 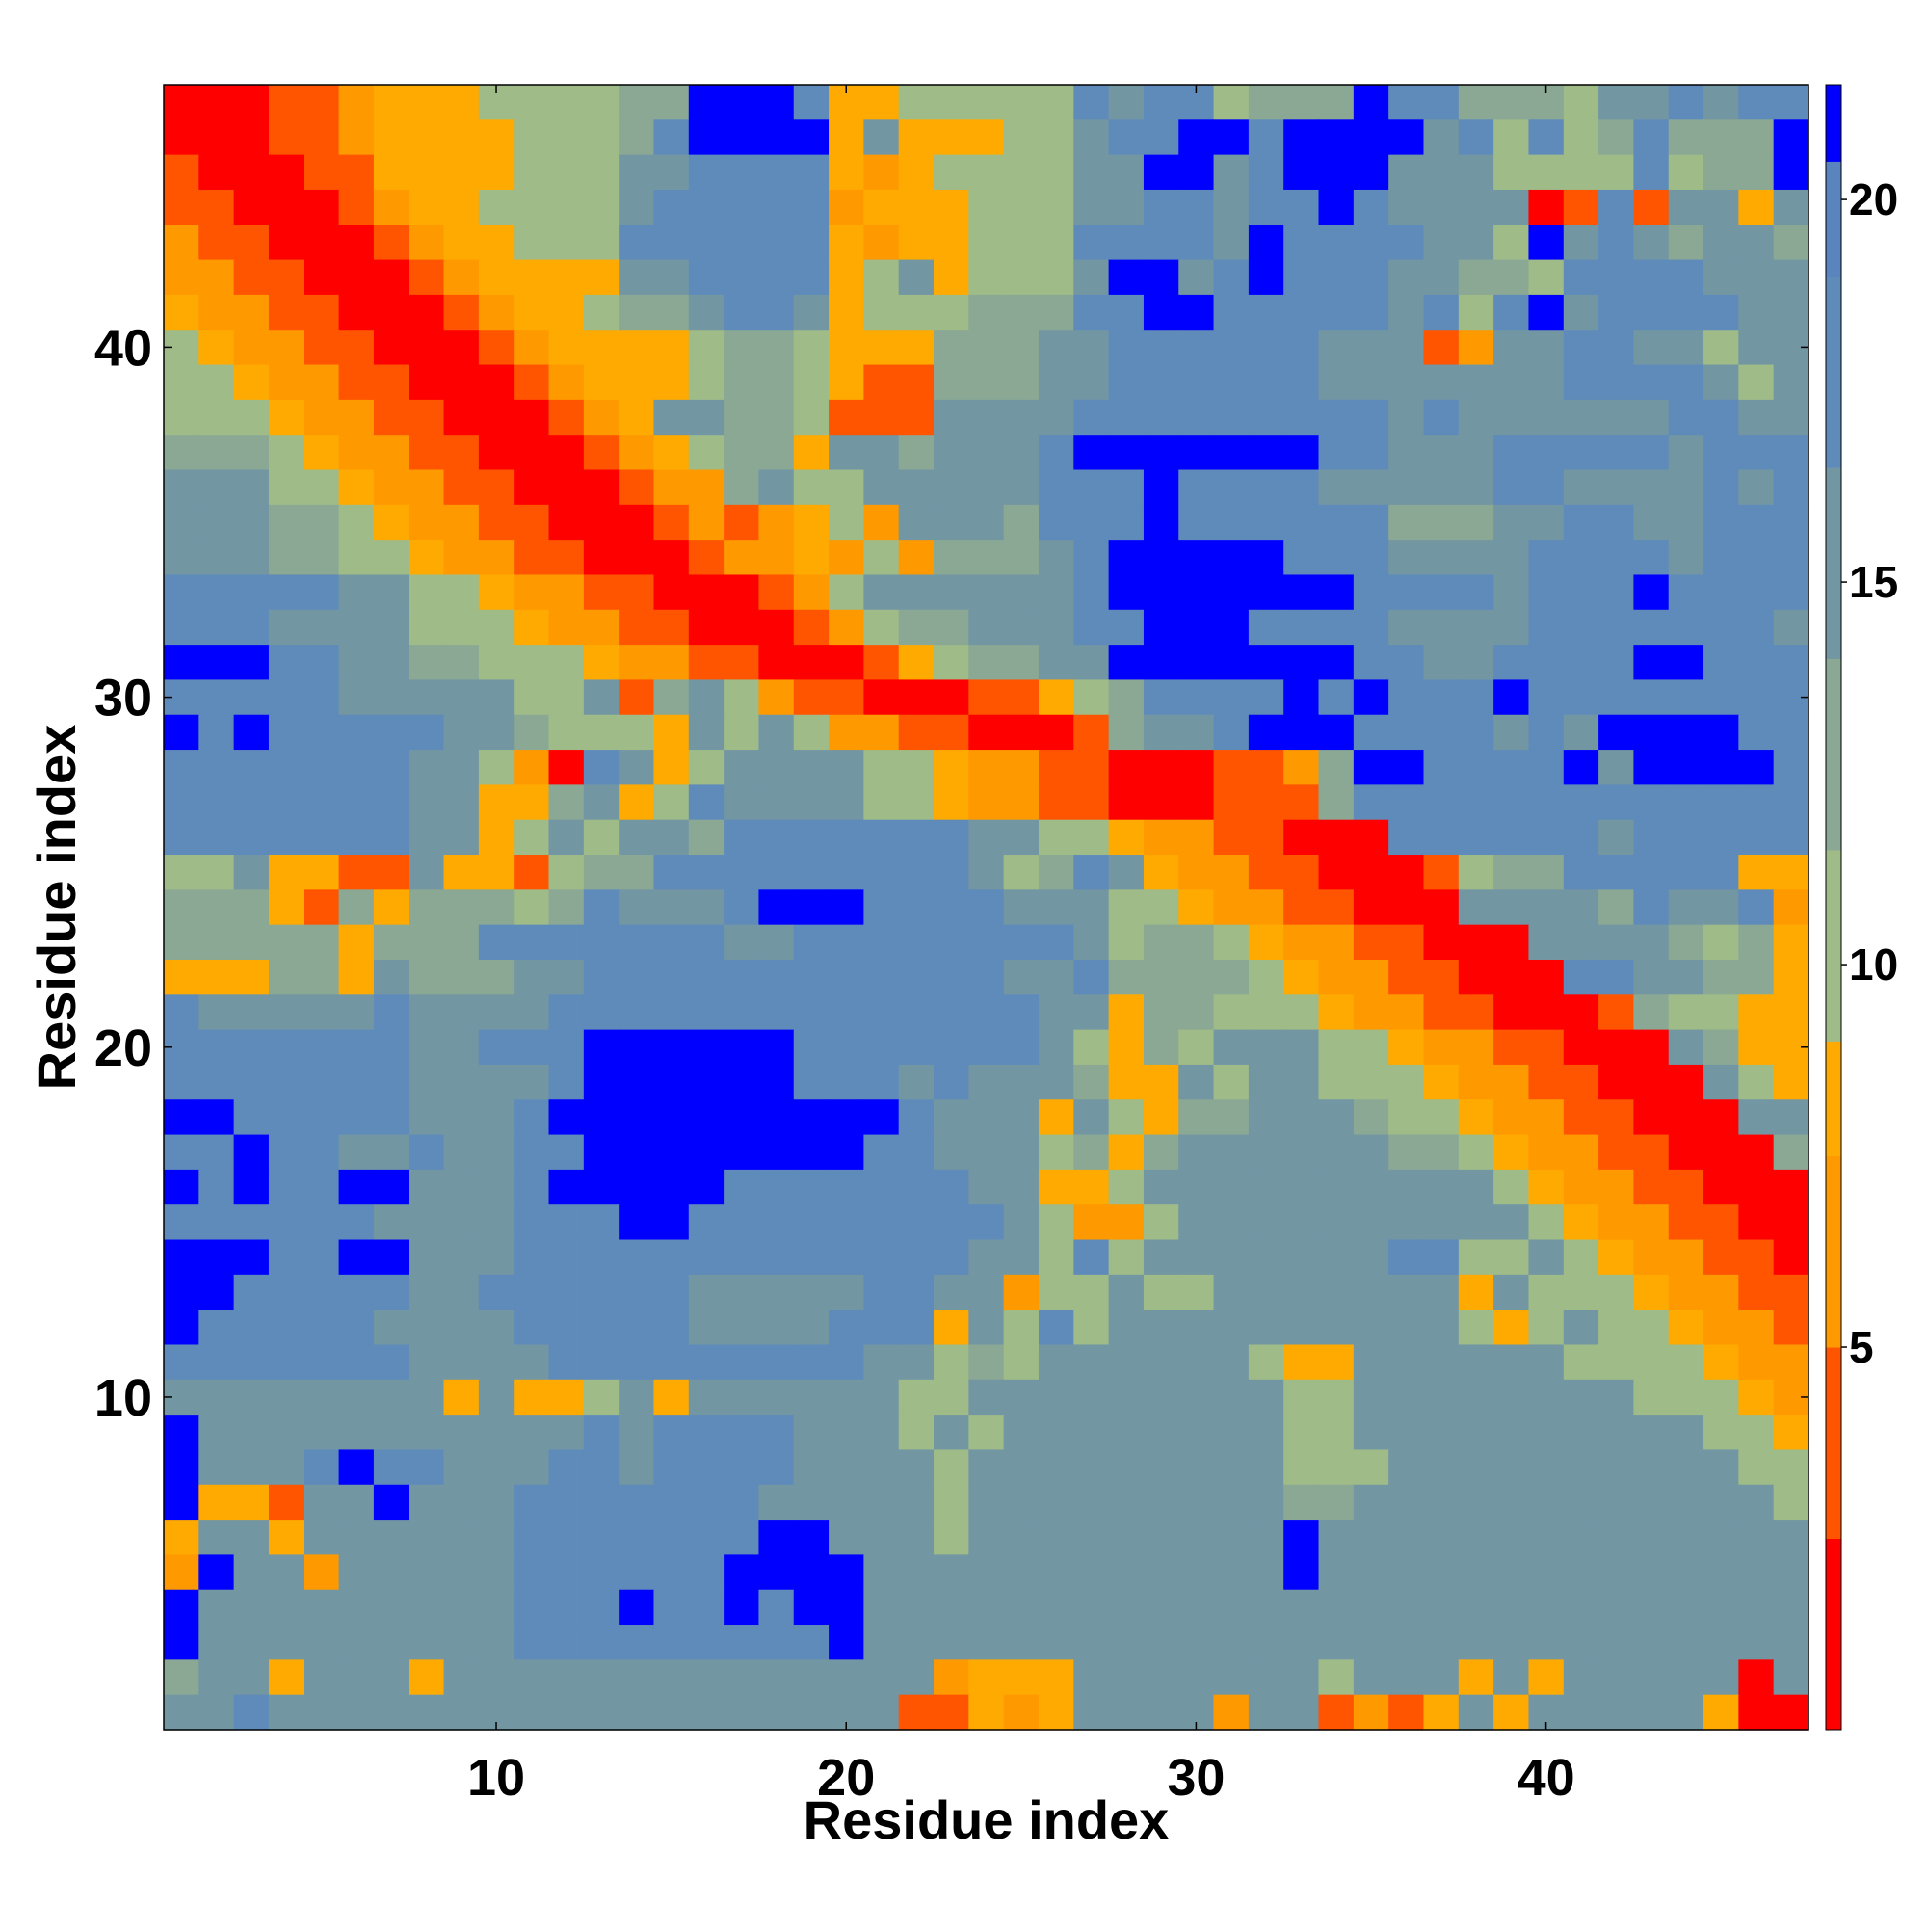 What do you see at coordinates (1833, 372) in the screenshot?
I see `colorbar-segment` at bounding box center [1833, 372].